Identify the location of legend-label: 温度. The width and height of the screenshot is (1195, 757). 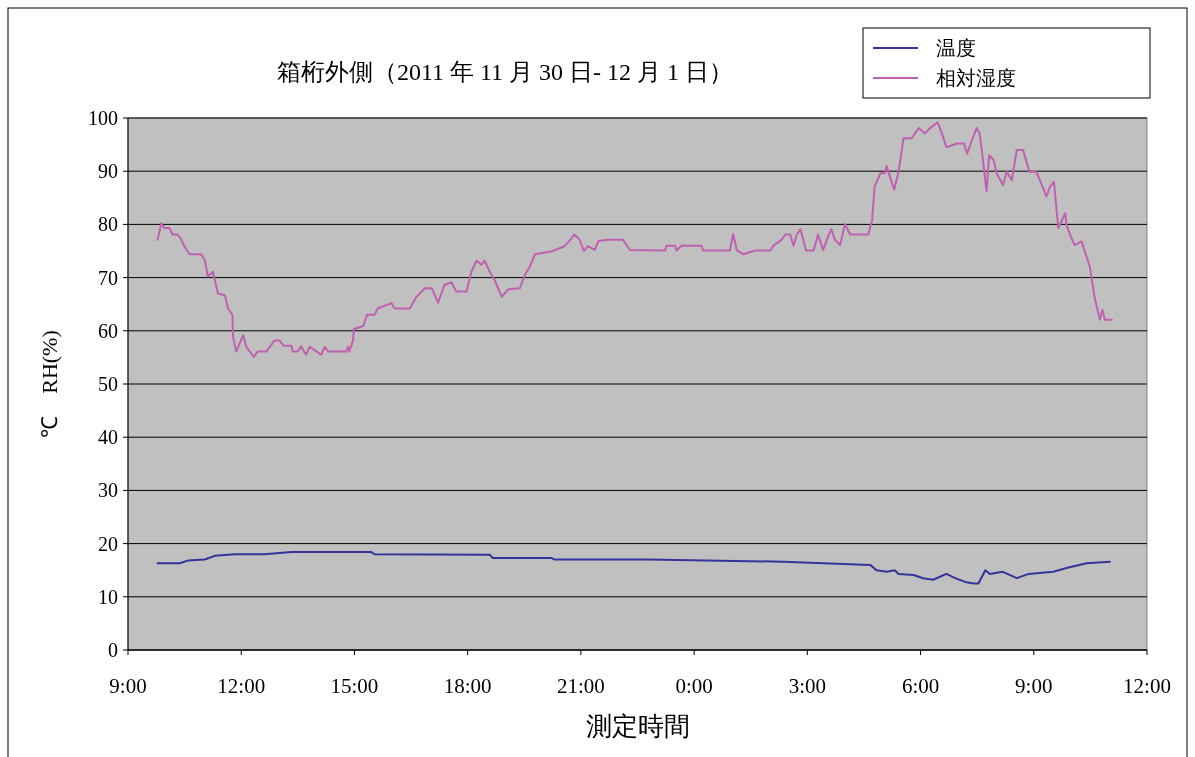
(956, 48).